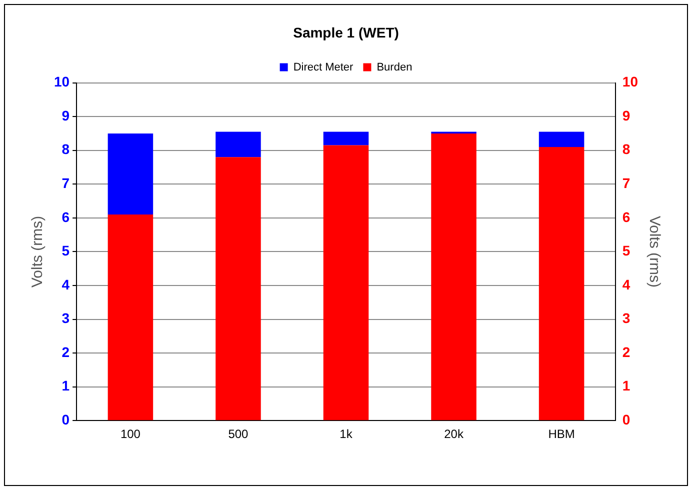 The width and height of the screenshot is (692, 490). Describe the element at coordinates (66, 318) in the screenshot. I see `y-tick-label: 3` at that location.